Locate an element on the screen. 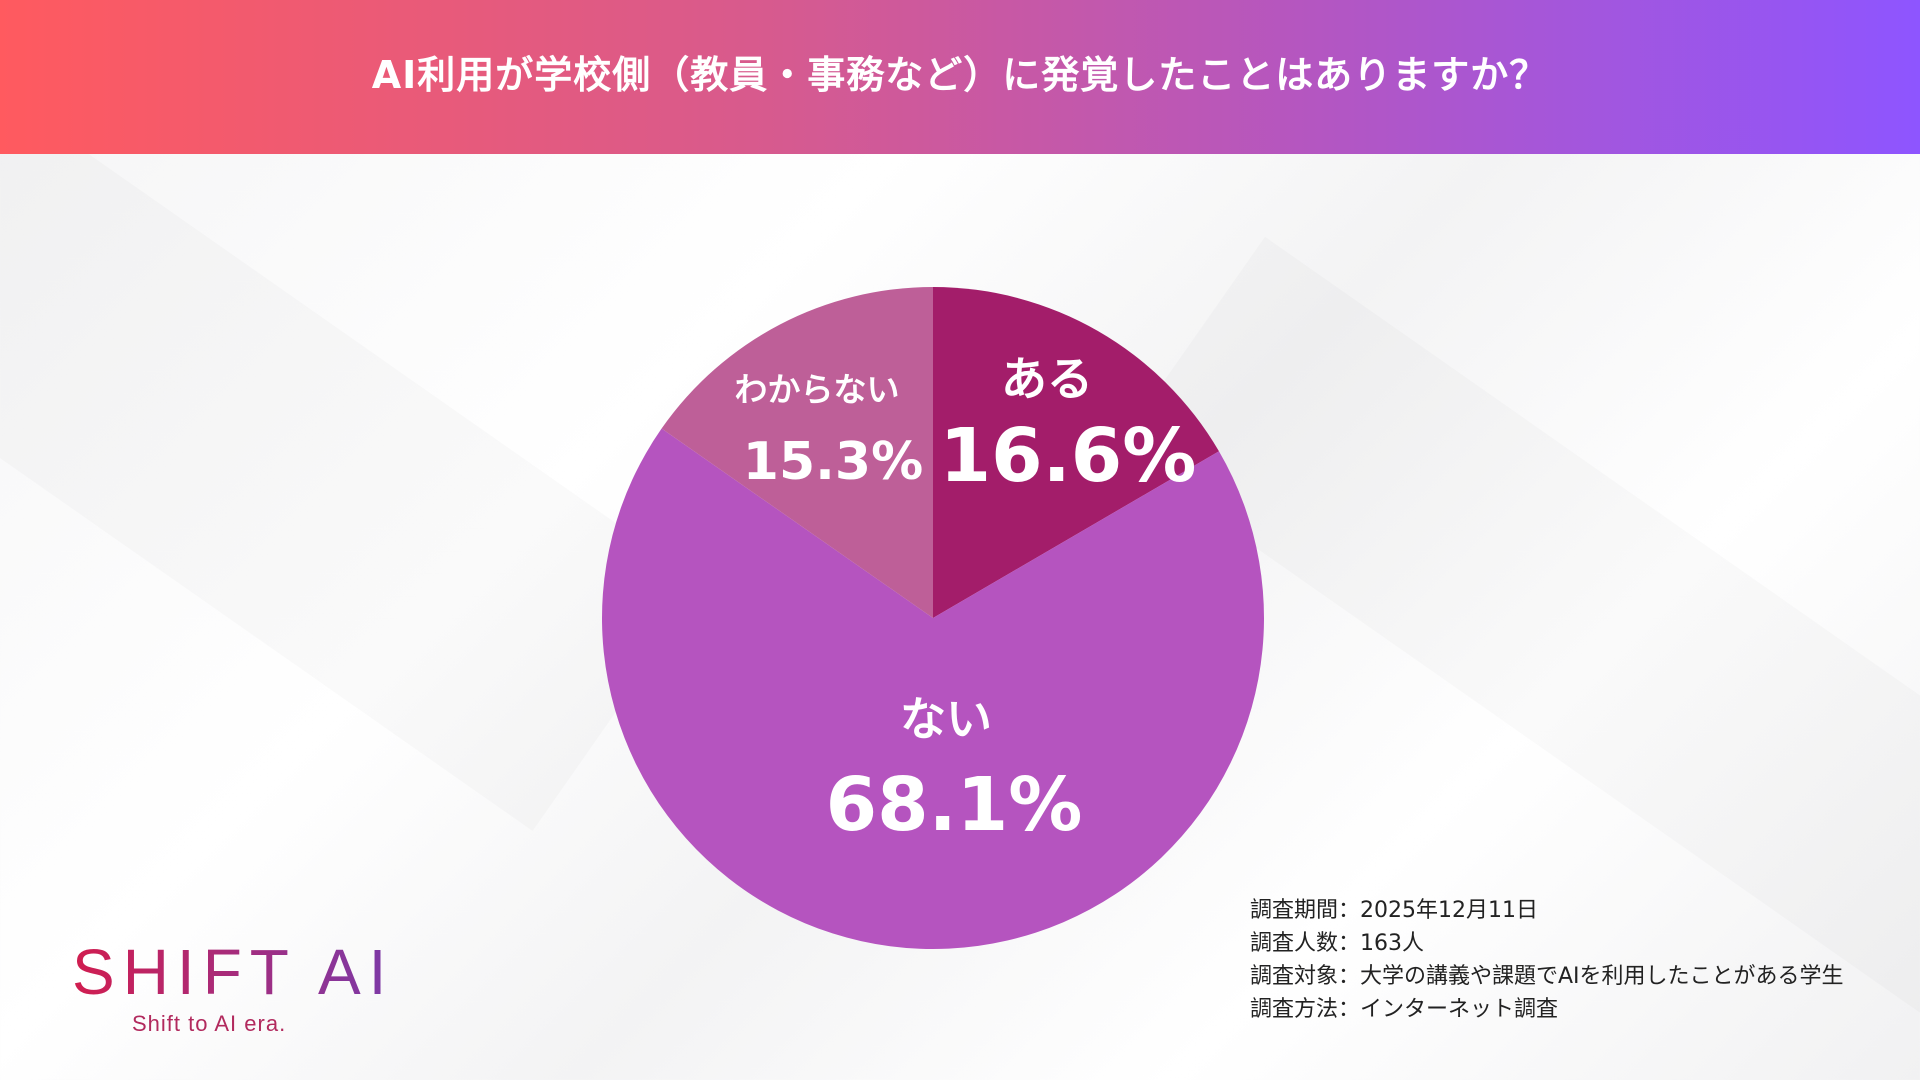 The image size is (1920, 1080). slice-aru is located at coordinates (1076, 452).